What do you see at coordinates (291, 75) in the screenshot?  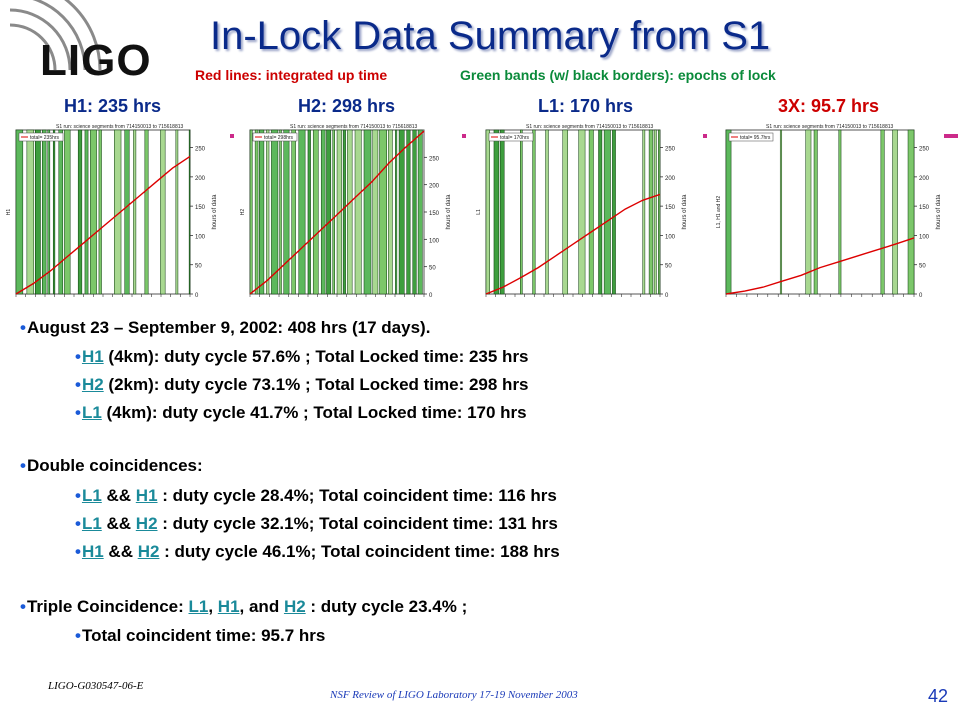 I see `subtitle-red-lines: Red lines: integrated up time` at bounding box center [291, 75].